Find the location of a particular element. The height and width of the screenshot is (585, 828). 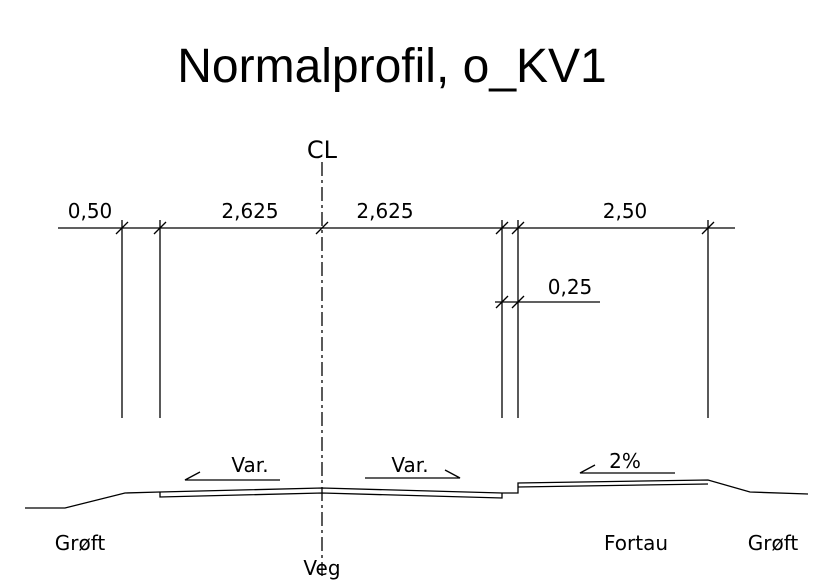

sidewalk-layer is located at coordinates (613, 485).